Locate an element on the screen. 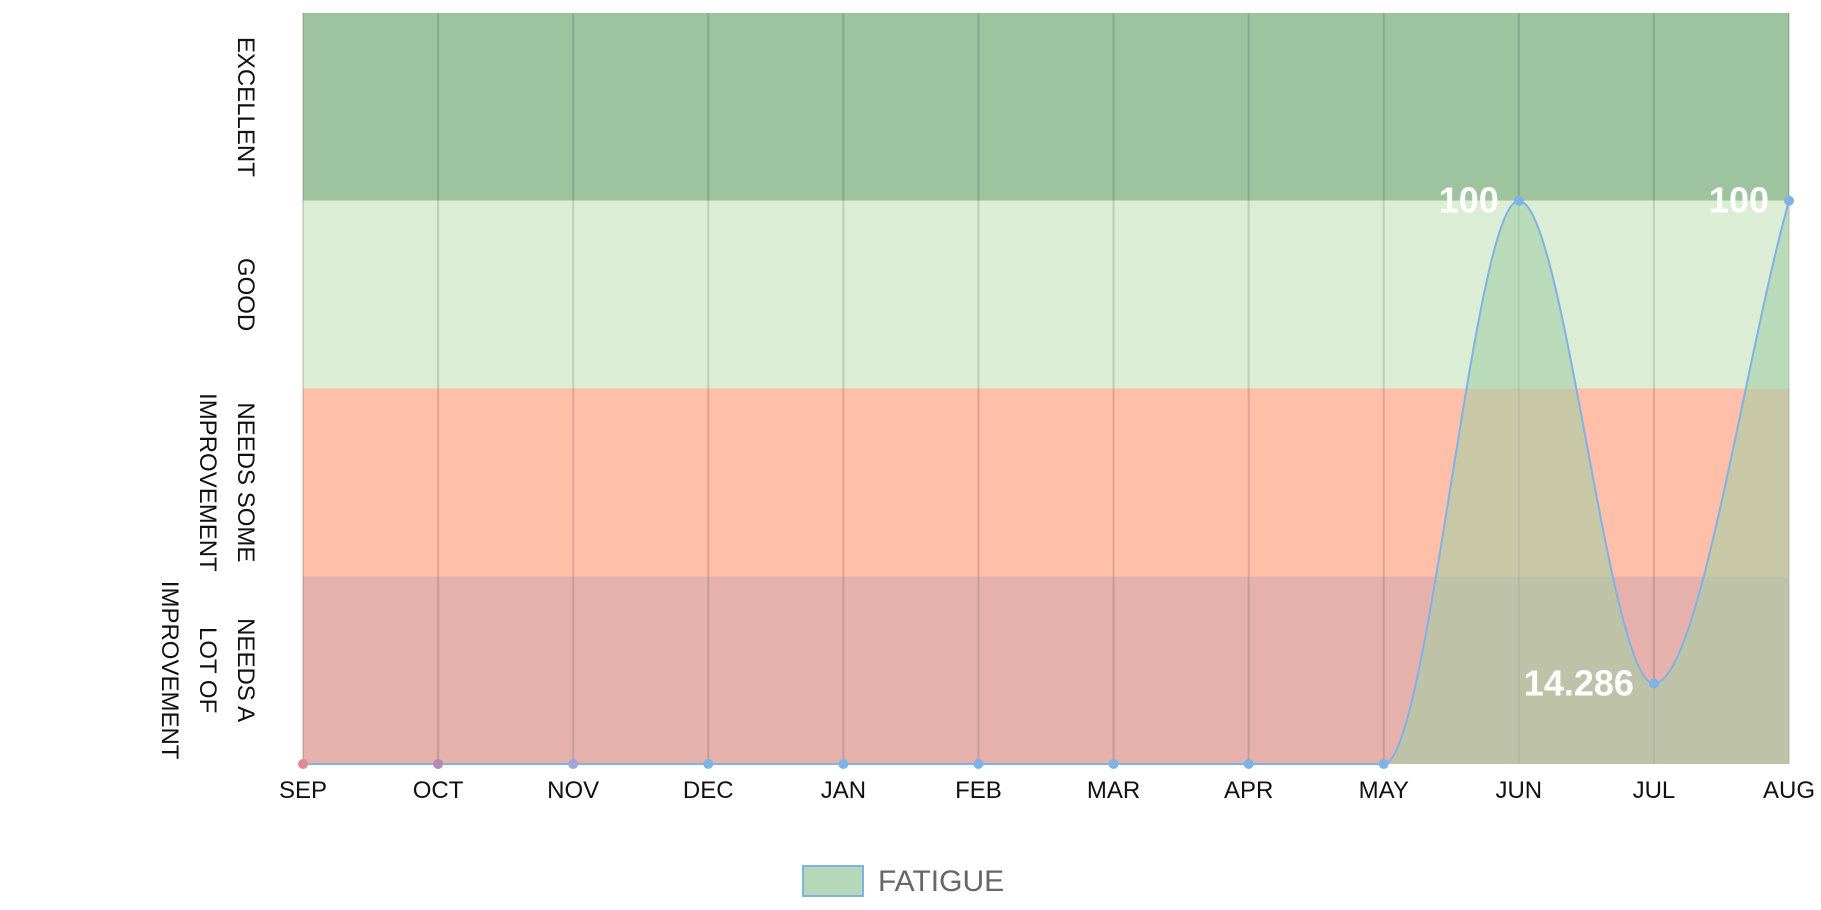  x-tick-label-jul: JUL is located at coordinates (1654, 790).